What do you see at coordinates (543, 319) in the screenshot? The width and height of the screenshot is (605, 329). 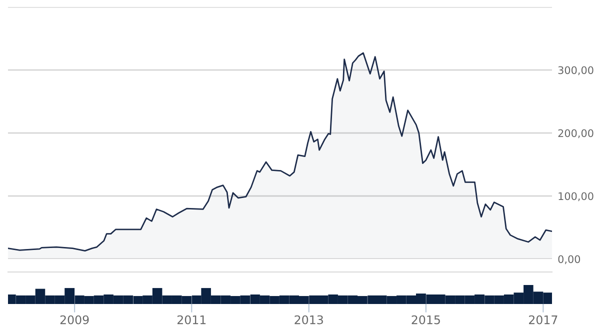 I see `x-tick-label: 2017` at bounding box center [543, 319].